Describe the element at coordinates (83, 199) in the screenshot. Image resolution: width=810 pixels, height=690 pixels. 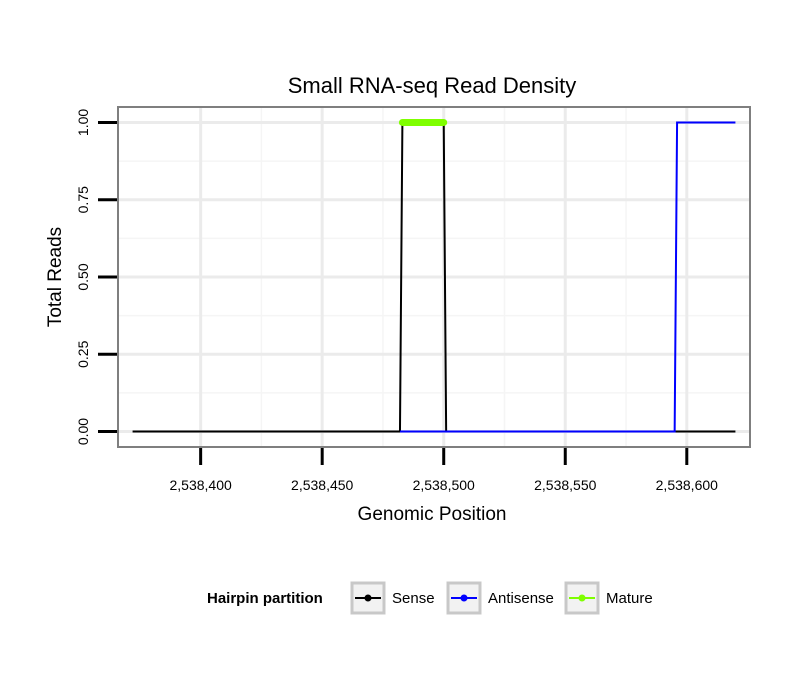
I see `y-tick-label: 0.75` at that location.